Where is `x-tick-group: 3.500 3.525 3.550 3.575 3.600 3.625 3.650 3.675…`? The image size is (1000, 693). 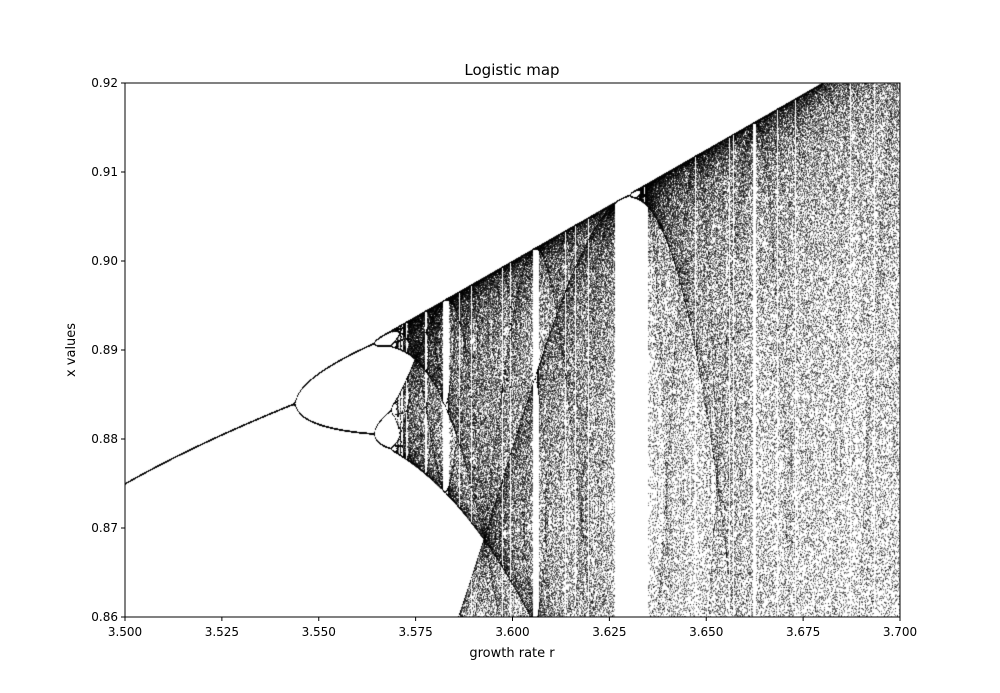
x-tick-group: 3.500 3.525 3.550 3.575 3.600 3.625 3.650 3.675… is located at coordinates (512, 628).